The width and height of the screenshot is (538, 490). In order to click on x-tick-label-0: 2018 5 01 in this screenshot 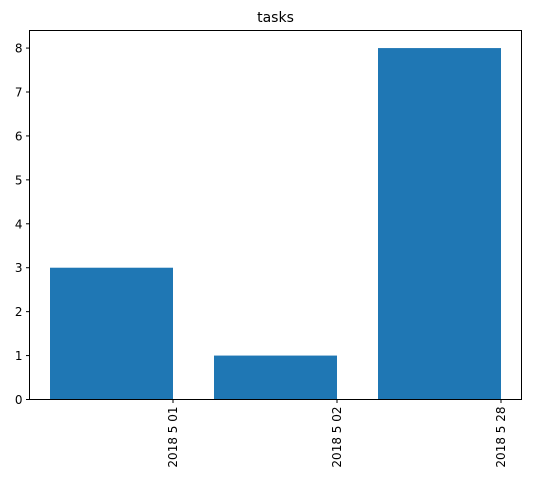, I will do `click(173, 437)`.